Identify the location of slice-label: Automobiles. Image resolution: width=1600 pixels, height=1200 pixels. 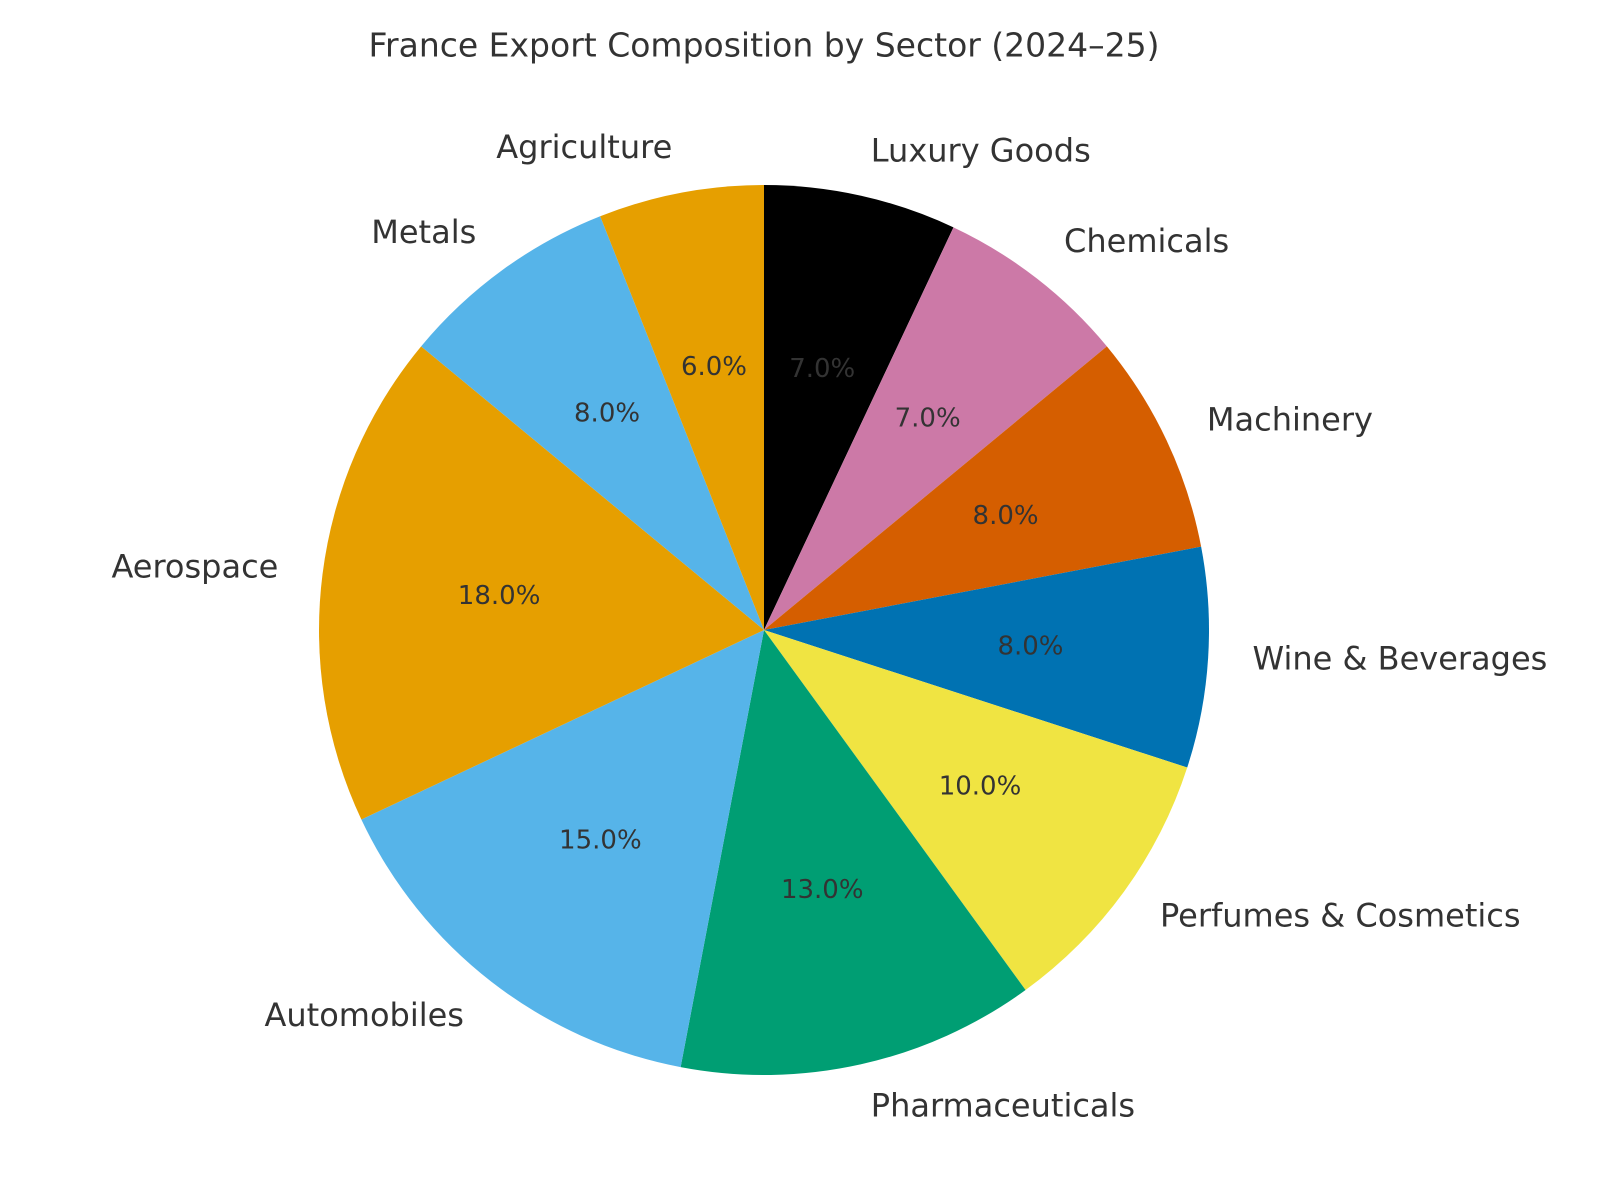
(364, 1015).